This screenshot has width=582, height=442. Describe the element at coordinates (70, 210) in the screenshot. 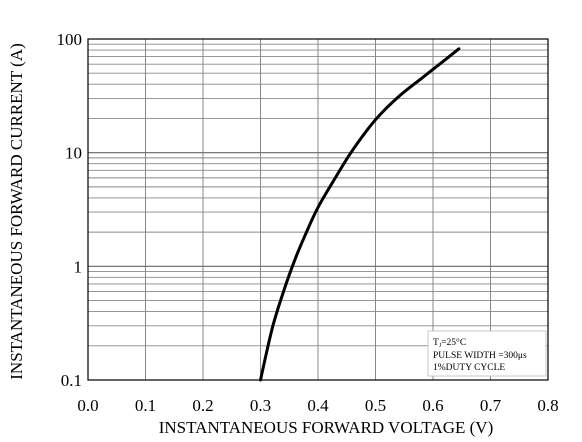

I see `y-tick-labels: 0.1 1 10 100` at that location.